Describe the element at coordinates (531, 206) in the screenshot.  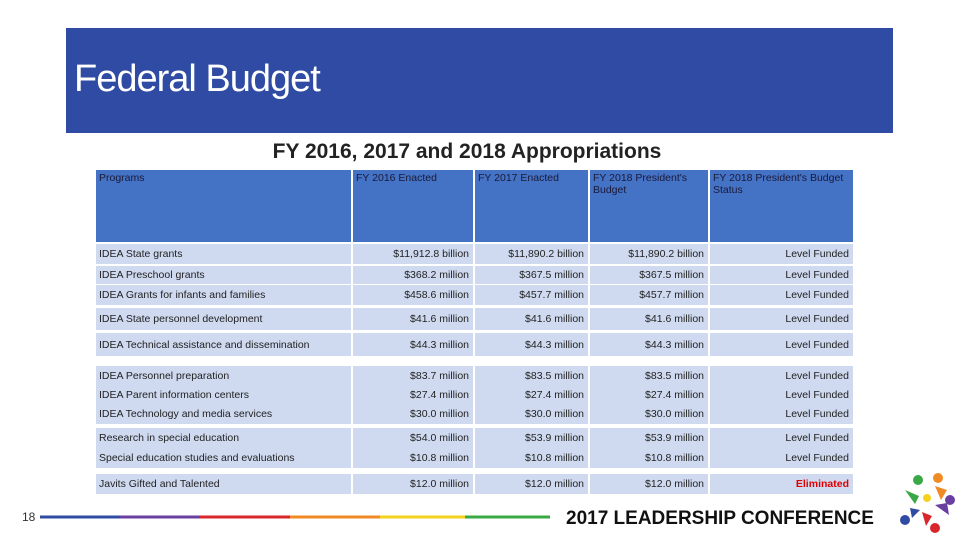
I see `column-header: FY 2017 Enacted` at that location.